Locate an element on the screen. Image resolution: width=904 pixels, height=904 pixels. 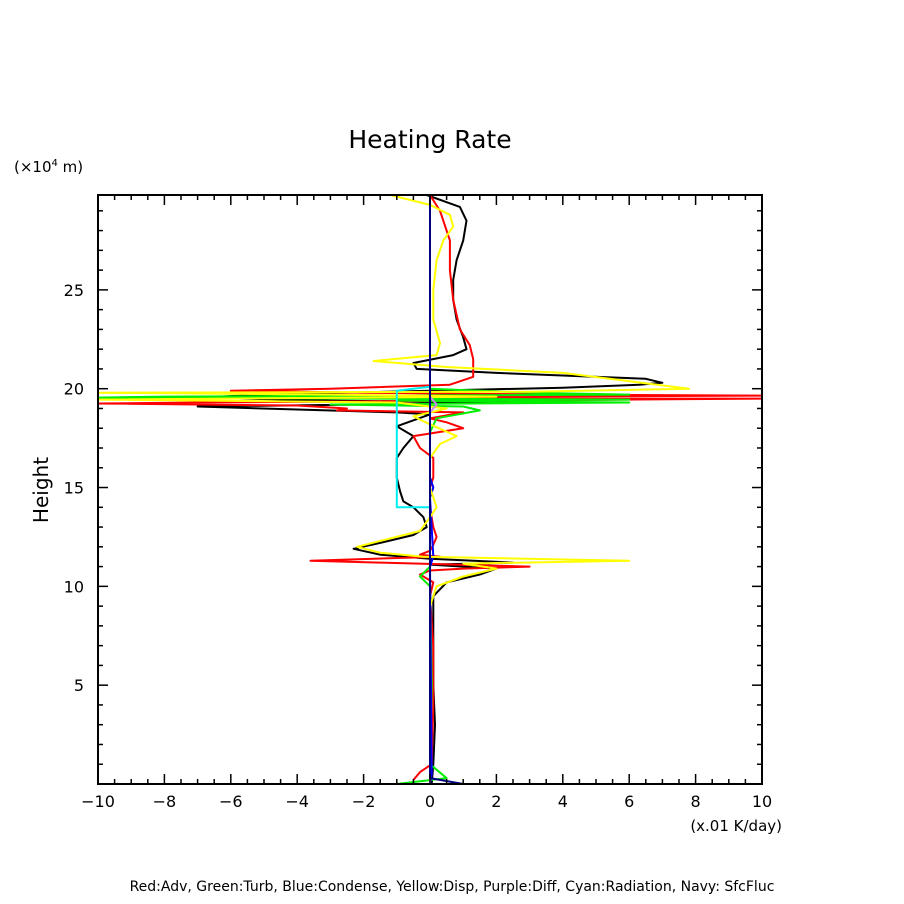
x-unit-label: (x.01 K/day) is located at coordinates (736, 826).